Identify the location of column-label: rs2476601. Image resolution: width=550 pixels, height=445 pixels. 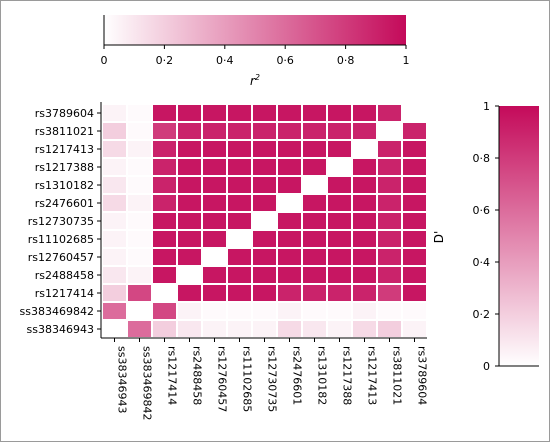
(297, 375).